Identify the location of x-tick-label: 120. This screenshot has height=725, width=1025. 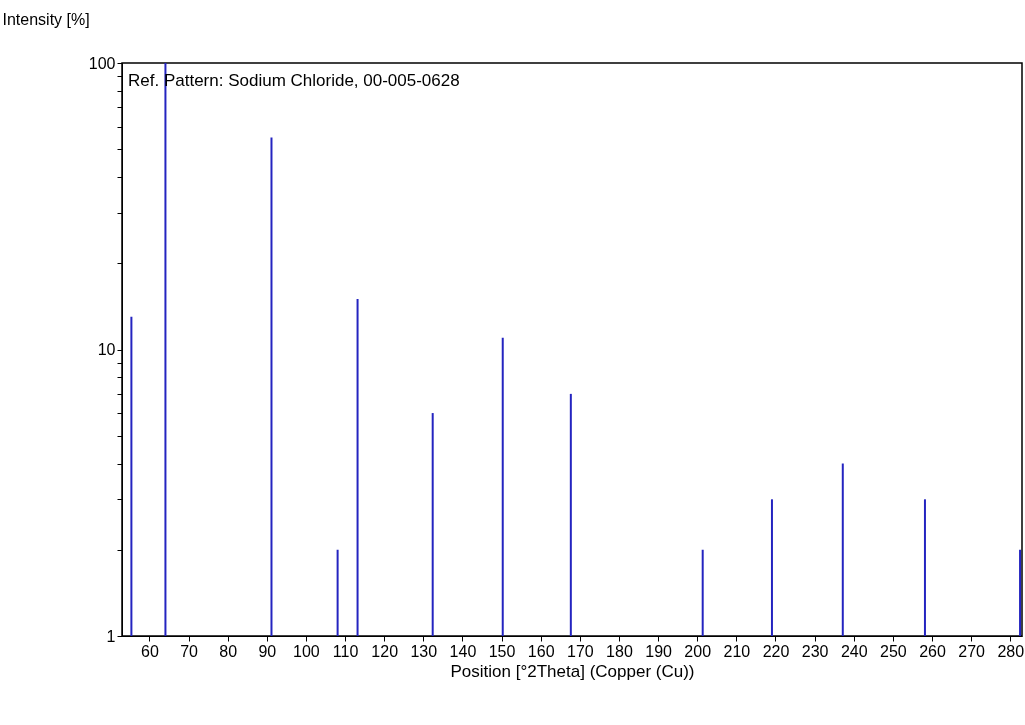
(385, 651).